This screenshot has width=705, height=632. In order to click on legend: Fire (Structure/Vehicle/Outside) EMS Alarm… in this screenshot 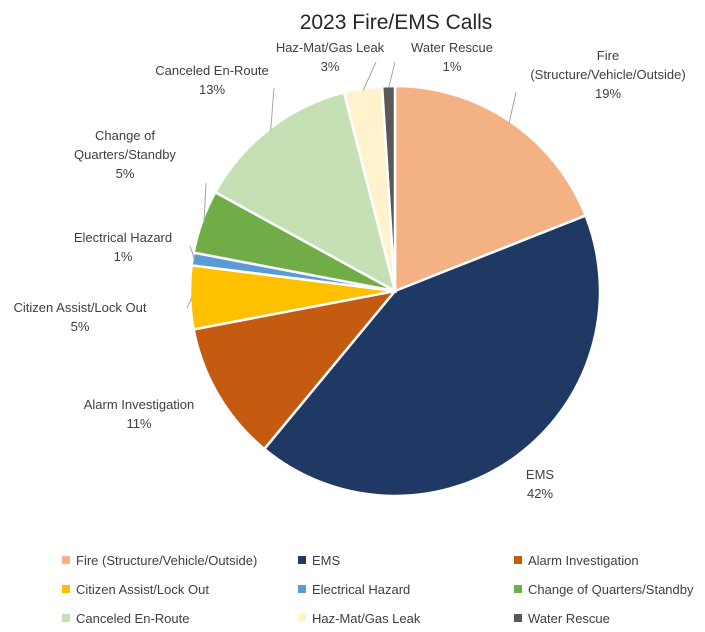, I will do `click(378, 589)`.